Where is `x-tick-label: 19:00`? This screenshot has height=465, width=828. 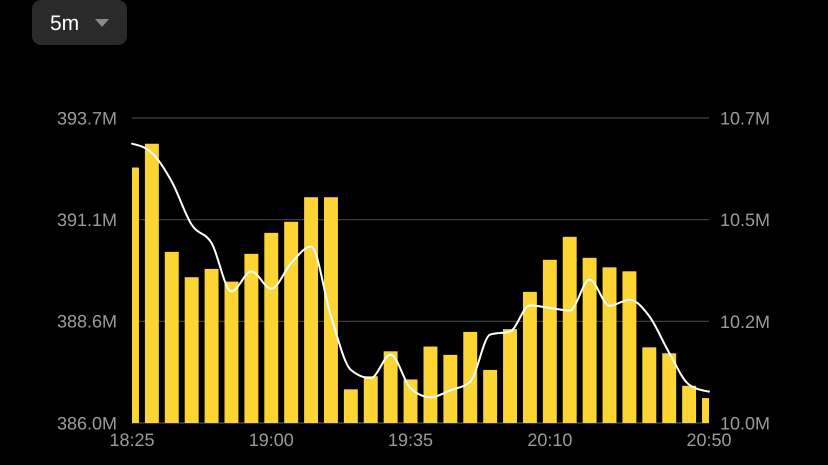
x-tick-label: 19:00 is located at coordinates (271, 440).